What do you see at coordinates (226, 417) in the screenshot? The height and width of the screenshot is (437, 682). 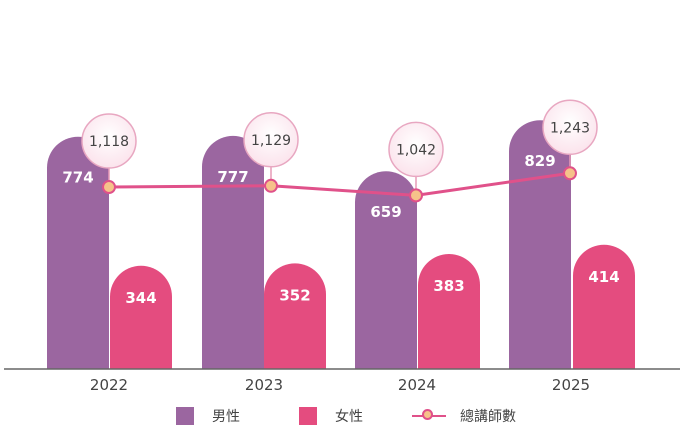 I see `legend-label-male: 男性` at bounding box center [226, 417].